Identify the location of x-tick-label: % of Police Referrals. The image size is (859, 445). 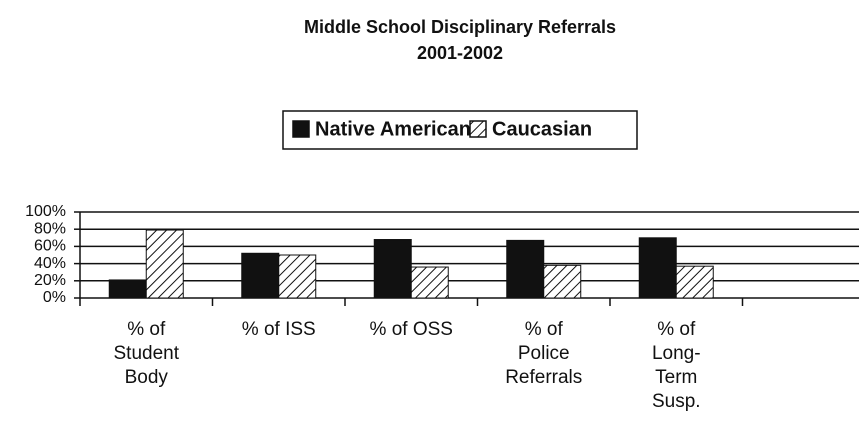
(544, 353).